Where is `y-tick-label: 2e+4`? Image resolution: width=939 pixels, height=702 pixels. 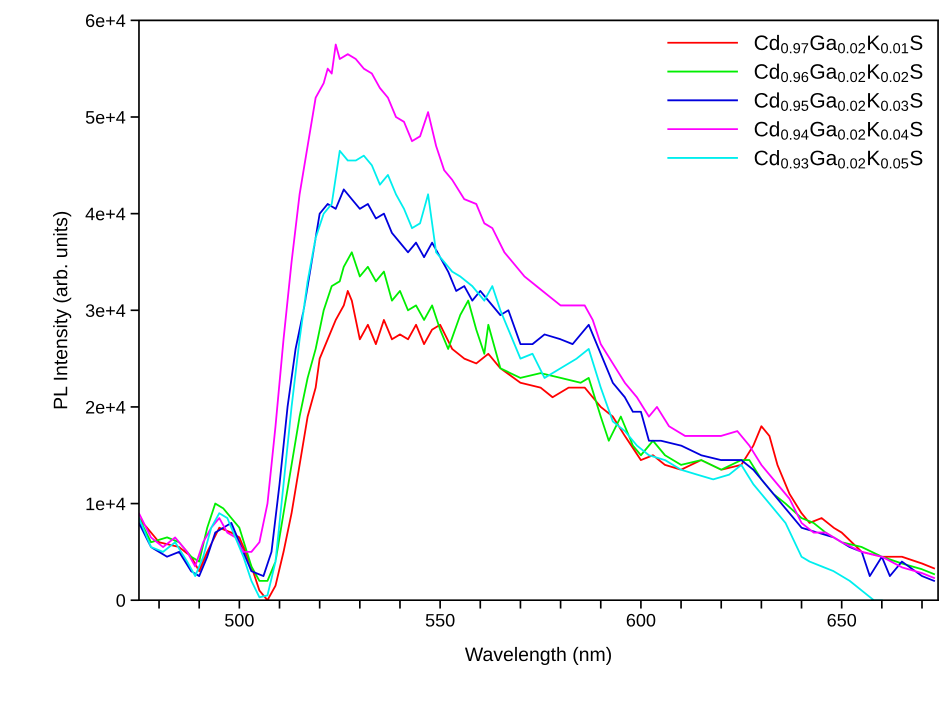
y-tick-label: 2e+4 is located at coordinates (106, 407).